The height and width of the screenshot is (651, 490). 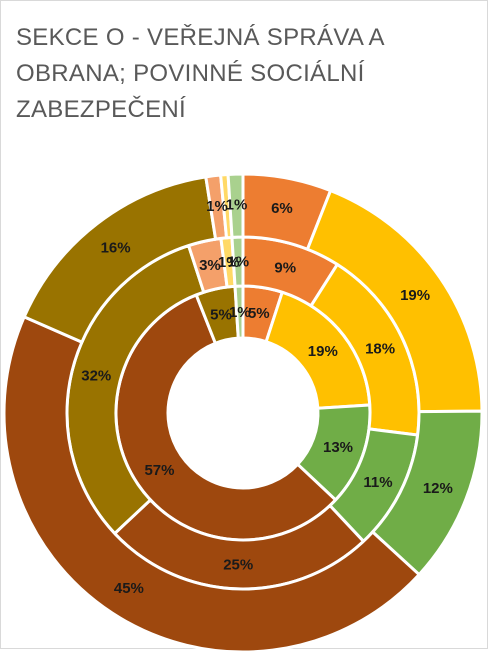 I want to click on middle-ring-data-label: 25%, so click(x=238, y=564).